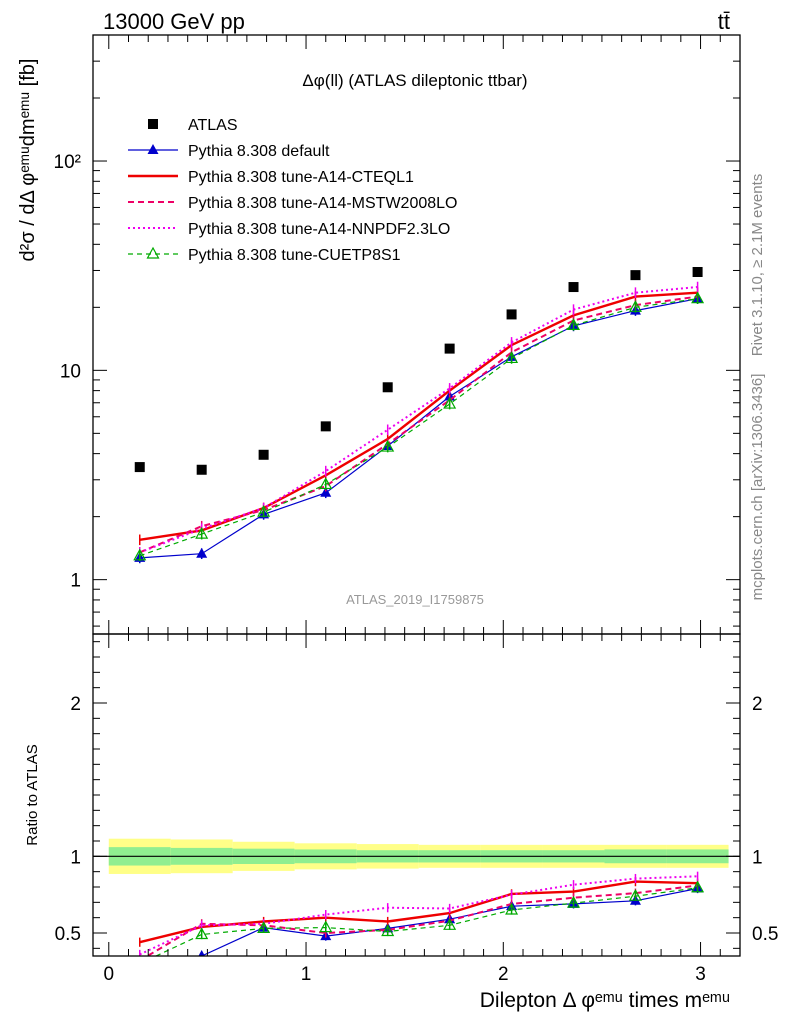  What do you see at coordinates (174, 21) in the screenshot?
I see `header-energy: 13000 GeV pp` at bounding box center [174, 21].